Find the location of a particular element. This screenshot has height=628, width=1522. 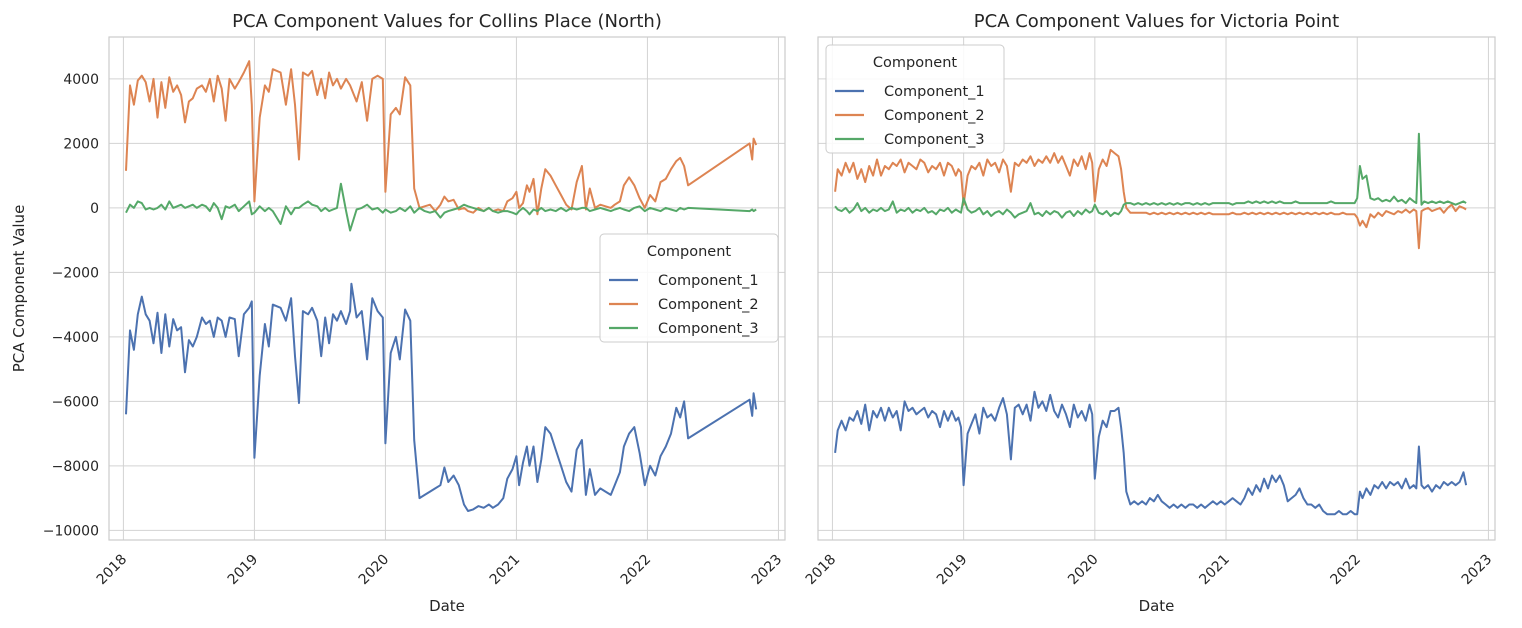

y-tick-label: 2000 is located at coordinates (81, 144).